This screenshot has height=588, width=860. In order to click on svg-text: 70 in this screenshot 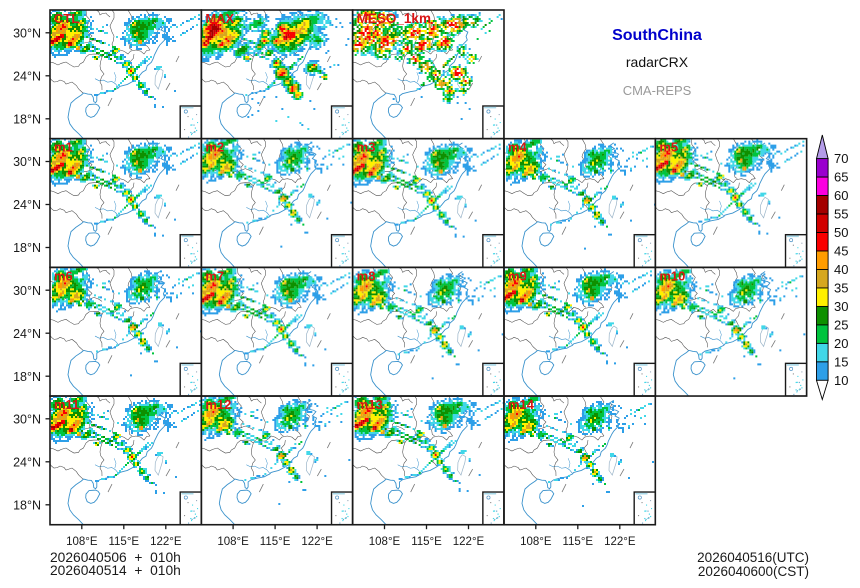, I will do `click(841, 158)`.